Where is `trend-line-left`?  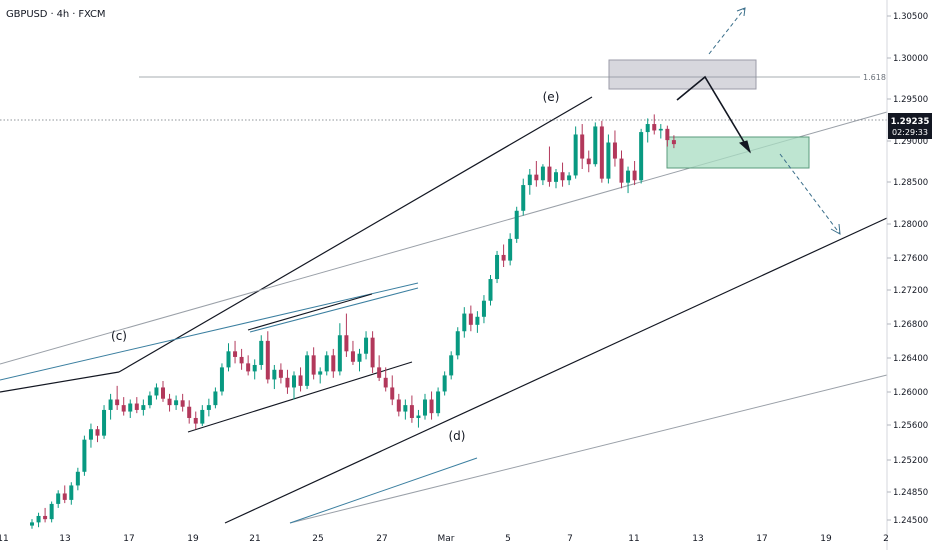 trend-line-left is located at coordinates (60, 382).